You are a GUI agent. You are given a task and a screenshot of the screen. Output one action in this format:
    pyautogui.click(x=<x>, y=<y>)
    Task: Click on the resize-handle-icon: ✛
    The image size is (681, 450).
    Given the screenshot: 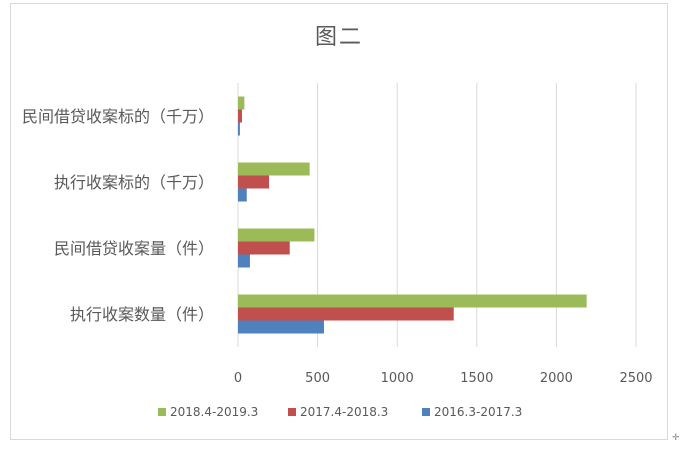 What is the action you would take?
    pyautogui.click(x=676, y=438)
    